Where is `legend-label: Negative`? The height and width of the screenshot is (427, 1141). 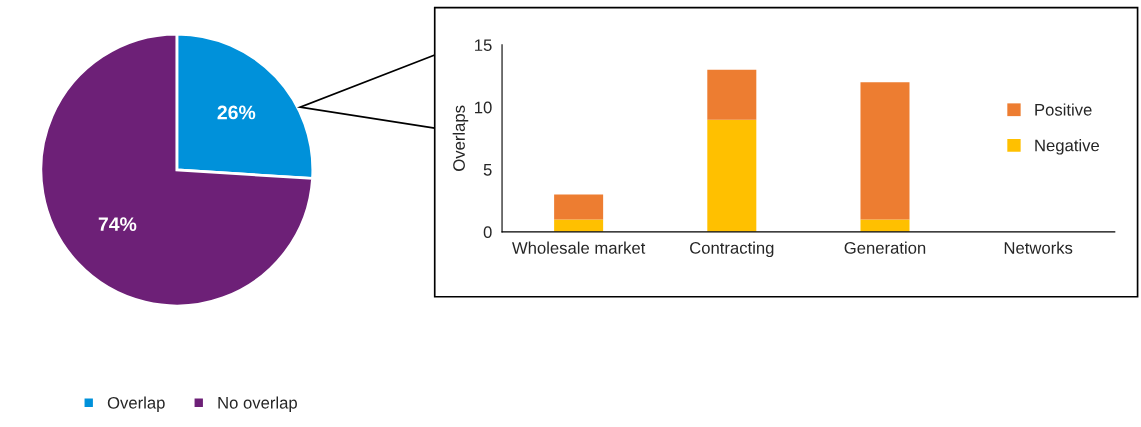 legend-label: Negative is located at coordinates (1067, 147).